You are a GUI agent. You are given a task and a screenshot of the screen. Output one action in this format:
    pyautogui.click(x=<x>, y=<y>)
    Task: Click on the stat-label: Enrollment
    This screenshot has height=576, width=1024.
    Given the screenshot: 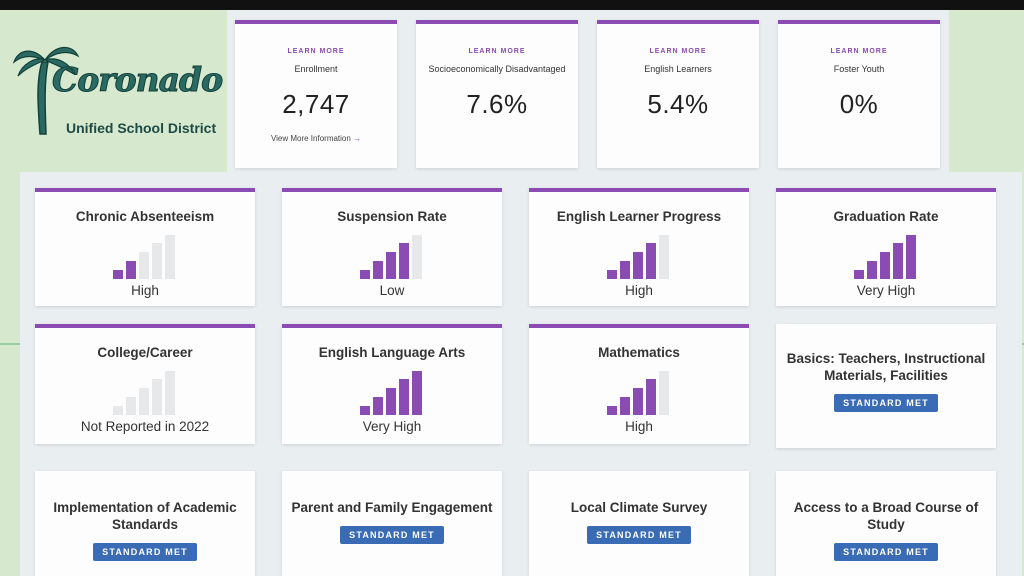 What is the action you would take?
    pyautogui.click(x=316, y=69)
    